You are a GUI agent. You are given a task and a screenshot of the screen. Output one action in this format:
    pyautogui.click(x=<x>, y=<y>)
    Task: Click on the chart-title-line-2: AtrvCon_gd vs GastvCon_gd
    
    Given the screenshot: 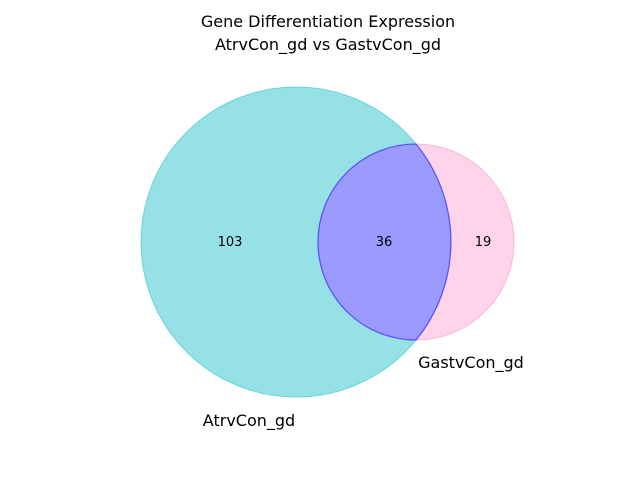 What is the action you would take?
    pyautogui.click(x=328, y=45)
    